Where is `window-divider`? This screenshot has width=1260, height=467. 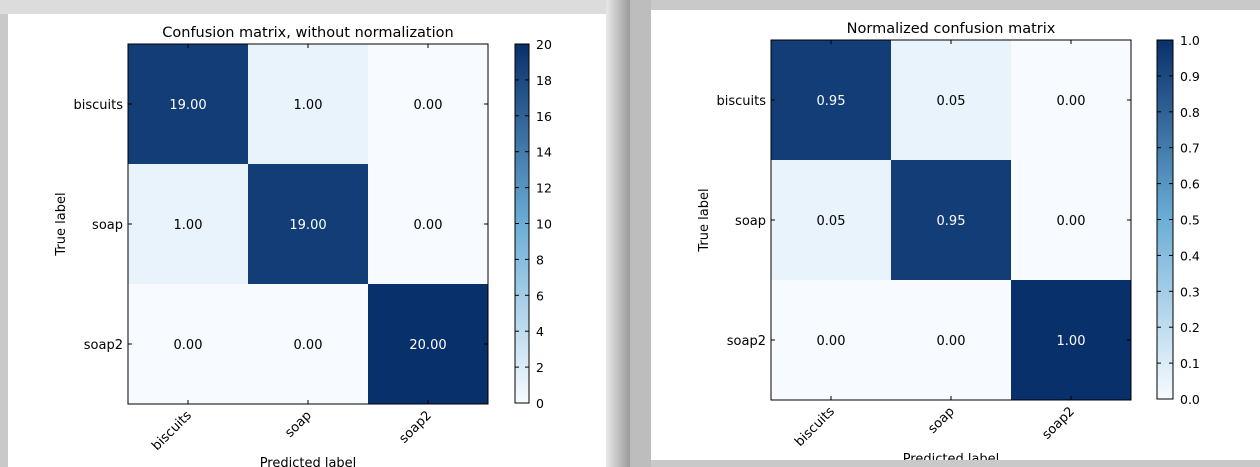 window-divider is located at coordinates (640, 233).